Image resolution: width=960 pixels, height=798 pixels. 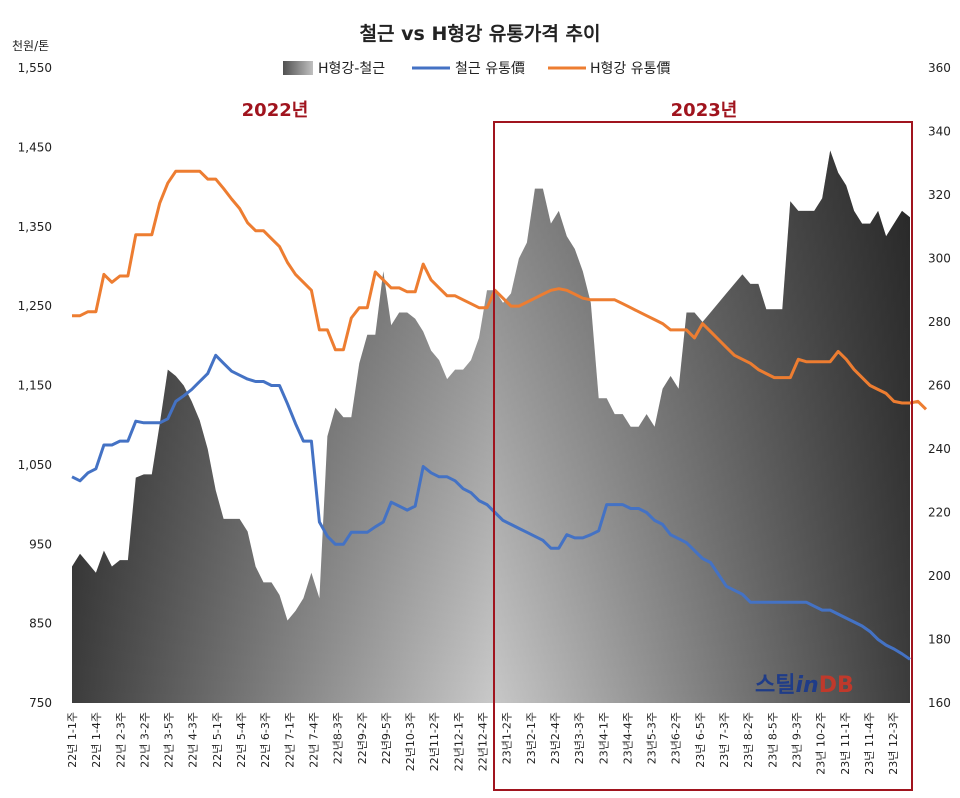 I want to click on y-left-tick-label: 1,350, so click(x=35, y=227).